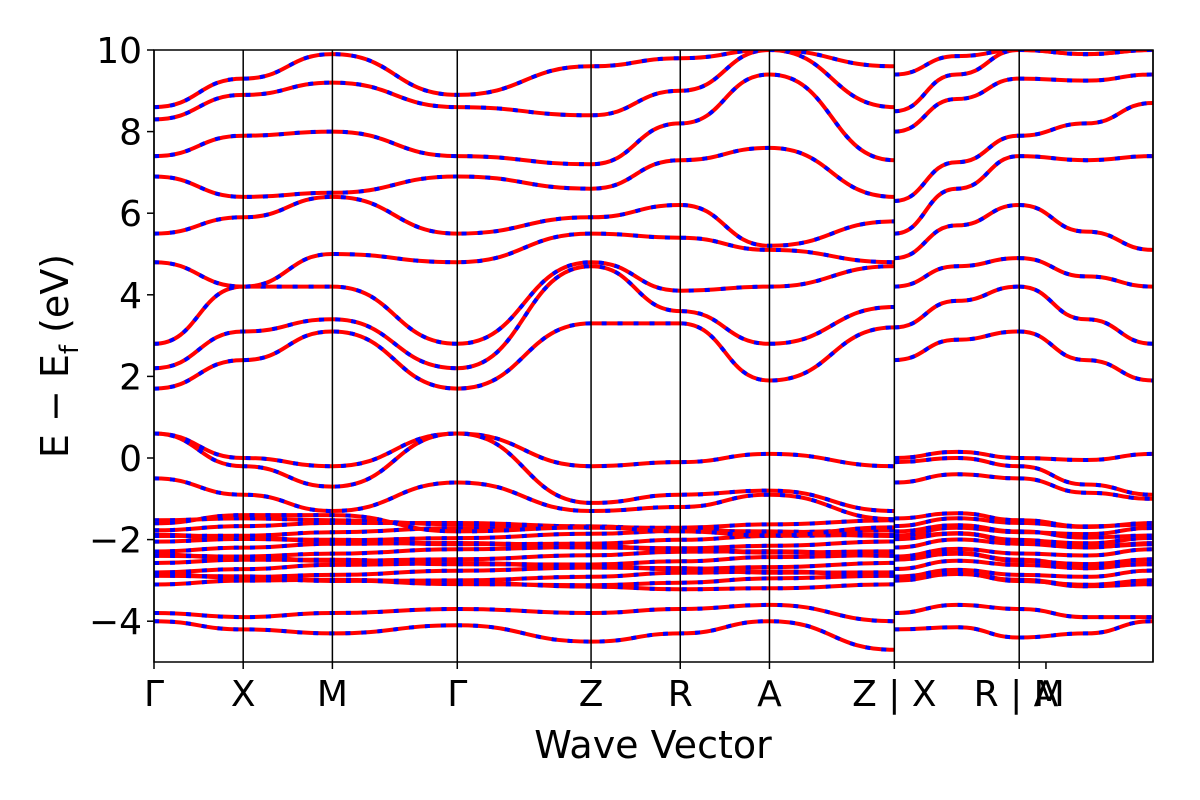  Describe the element at coordinates (243, 694) in the screenshot. I see `x-tick-label: X` at that location.